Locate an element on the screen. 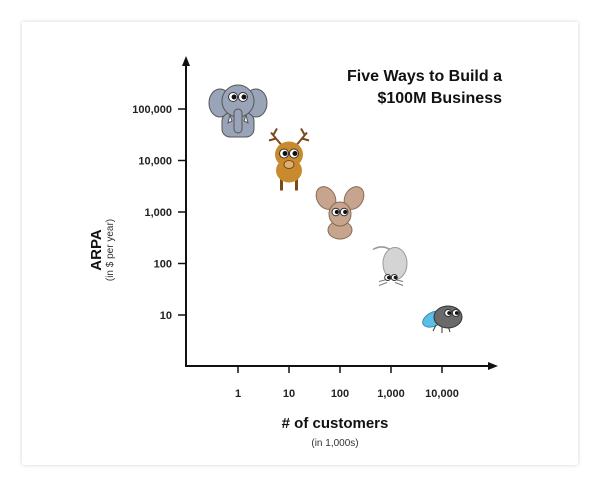 The width and height of the screenshot is (600, 482). x-axis-label: # of customers is located at coordinates (335, 423).